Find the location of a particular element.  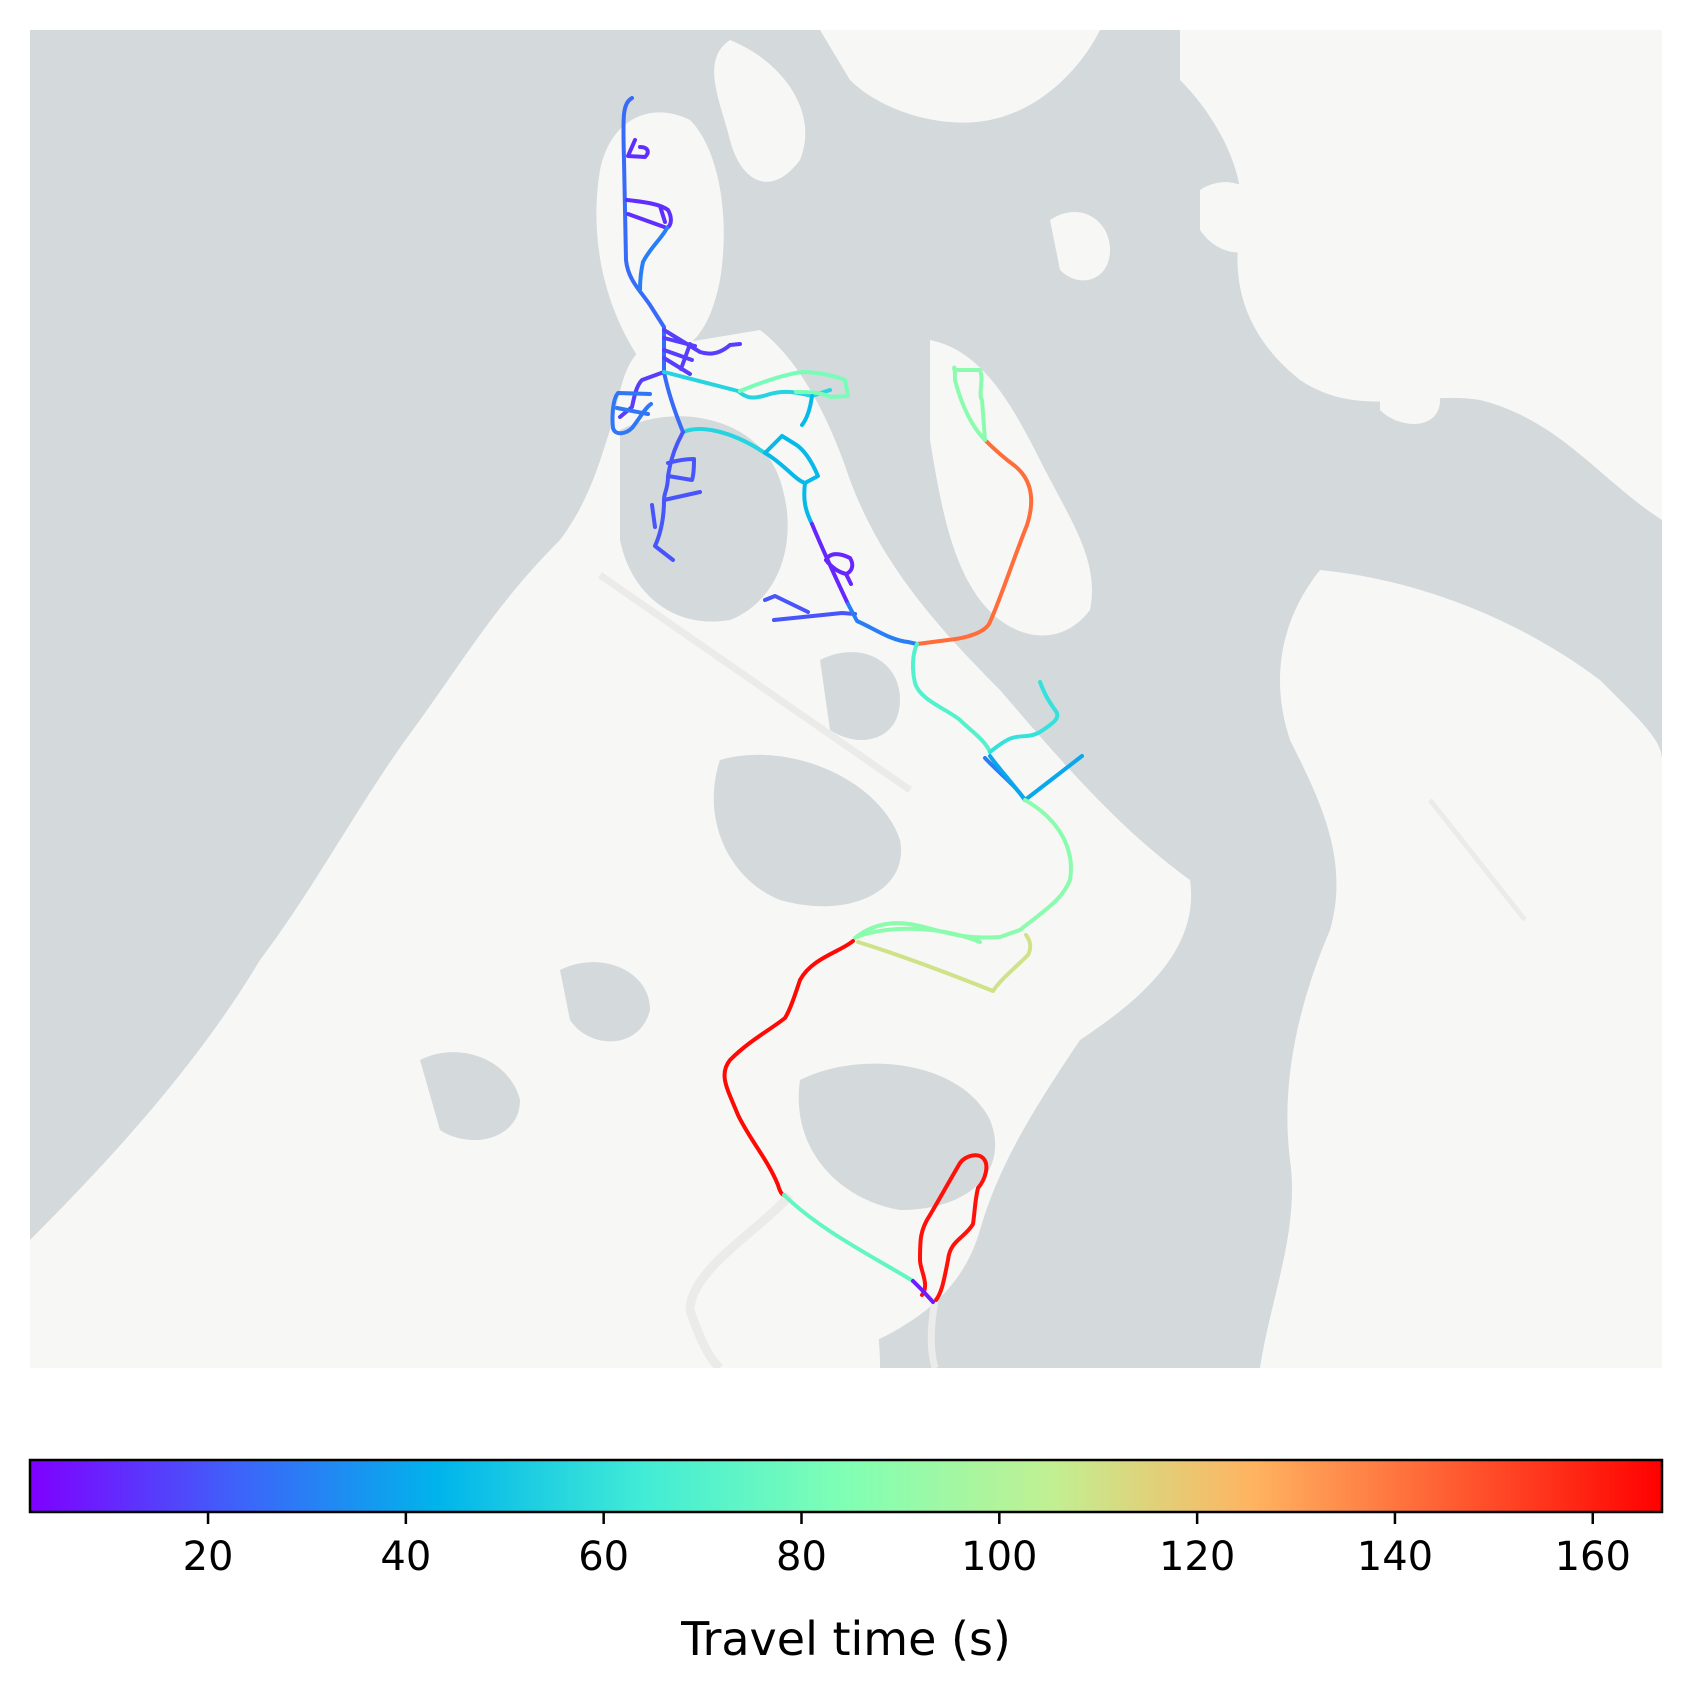

east-islet is located at coordinates (1410, 396).